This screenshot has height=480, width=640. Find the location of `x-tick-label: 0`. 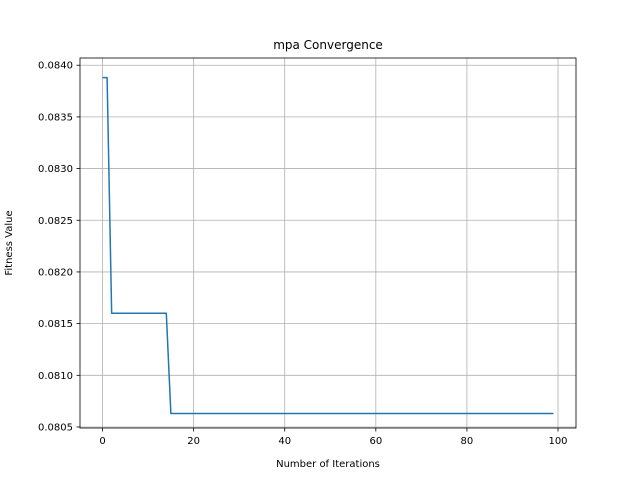

x-tick-label: 0 is located at coordinates (102, 441).